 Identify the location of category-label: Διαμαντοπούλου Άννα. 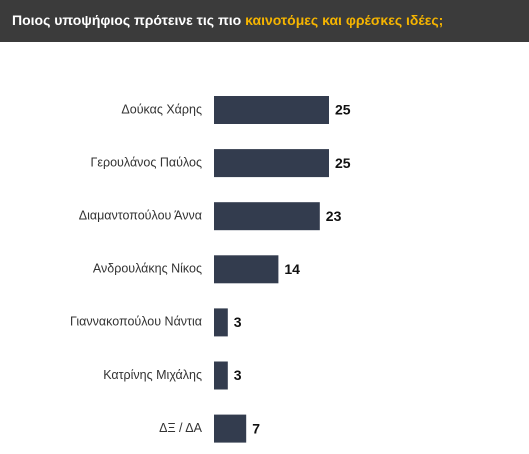
(140, 215).